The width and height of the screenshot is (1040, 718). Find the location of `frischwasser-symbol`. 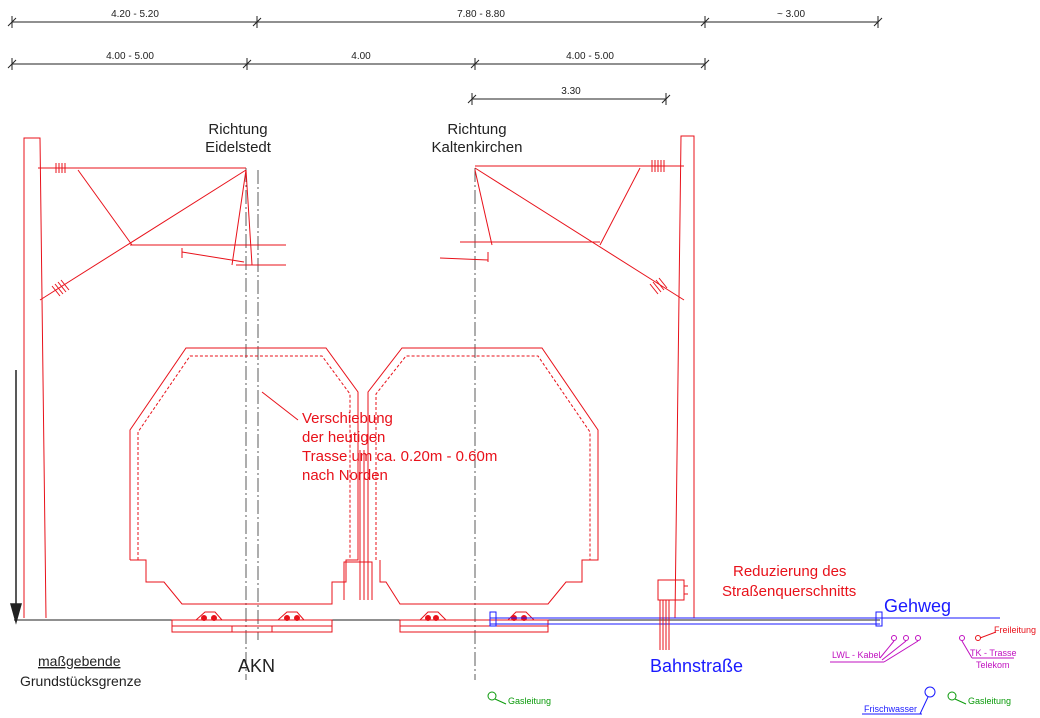

frischwasser-symbol is located at coordinates (899, 700).